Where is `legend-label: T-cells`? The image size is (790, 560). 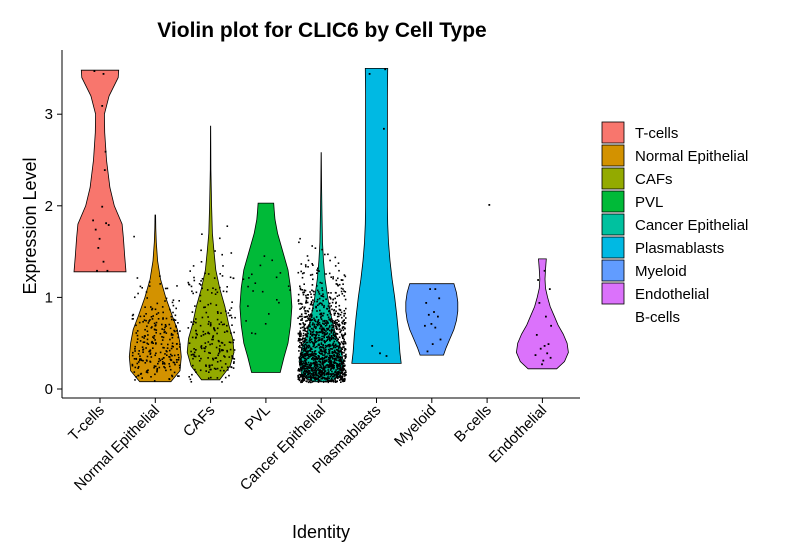 legend-label: T-cells is located at coordinates (656, 133).